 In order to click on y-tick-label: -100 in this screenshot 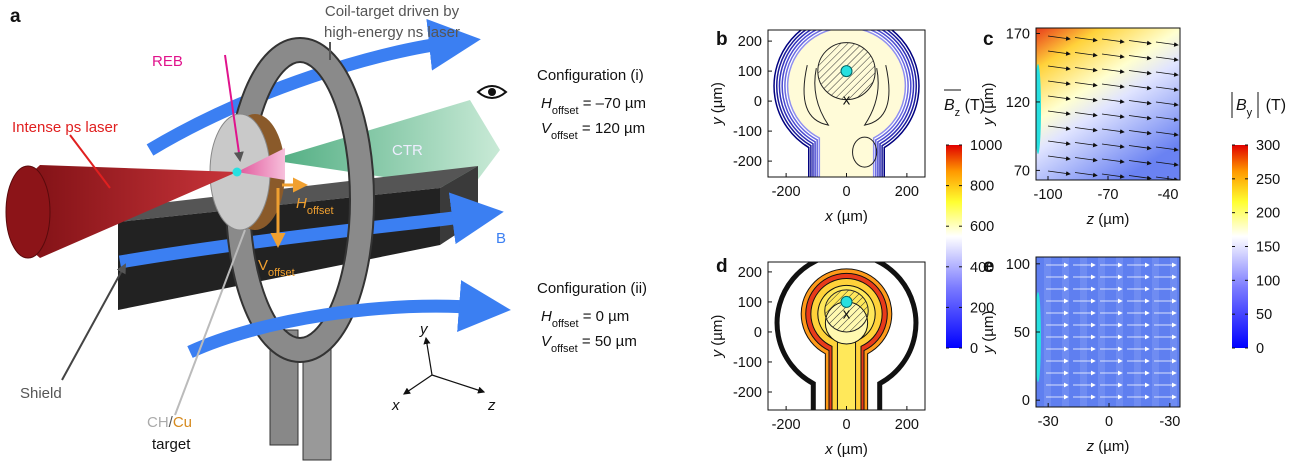, I will do `click(747, 132)`.